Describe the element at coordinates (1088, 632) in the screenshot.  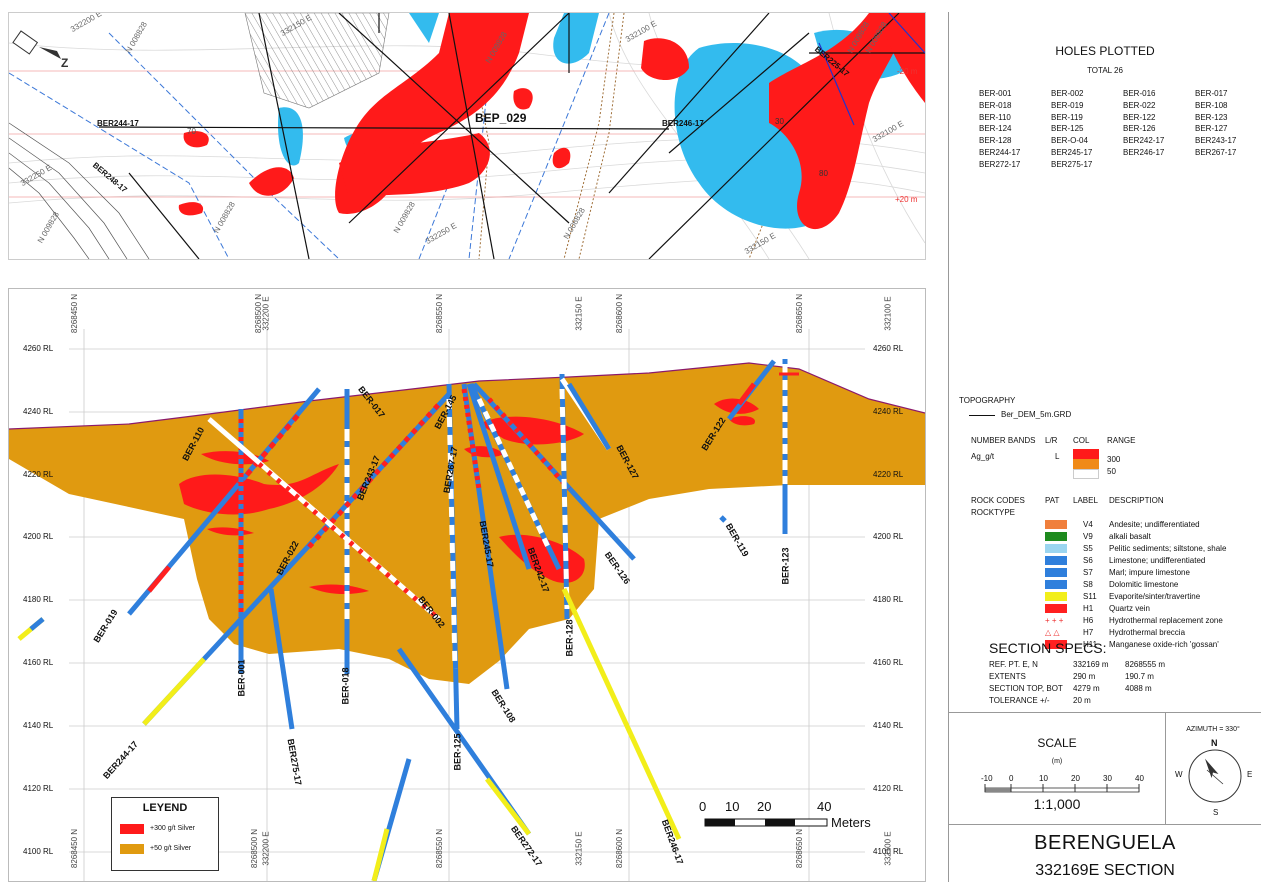
I see `rock-code-label: H7` at that location.